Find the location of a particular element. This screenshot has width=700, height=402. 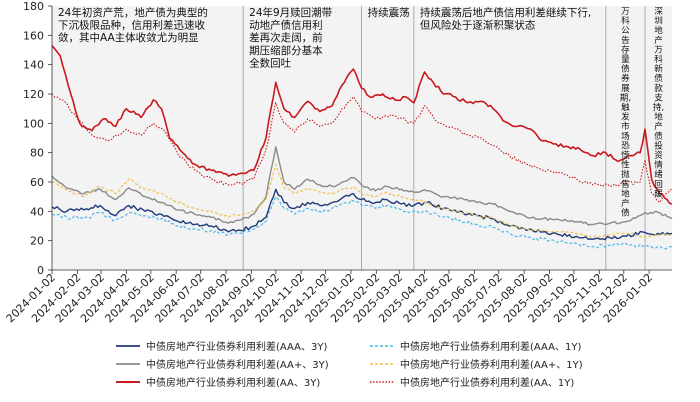

annotation-5-line-7: 债 is located at coordinates (658, 78).